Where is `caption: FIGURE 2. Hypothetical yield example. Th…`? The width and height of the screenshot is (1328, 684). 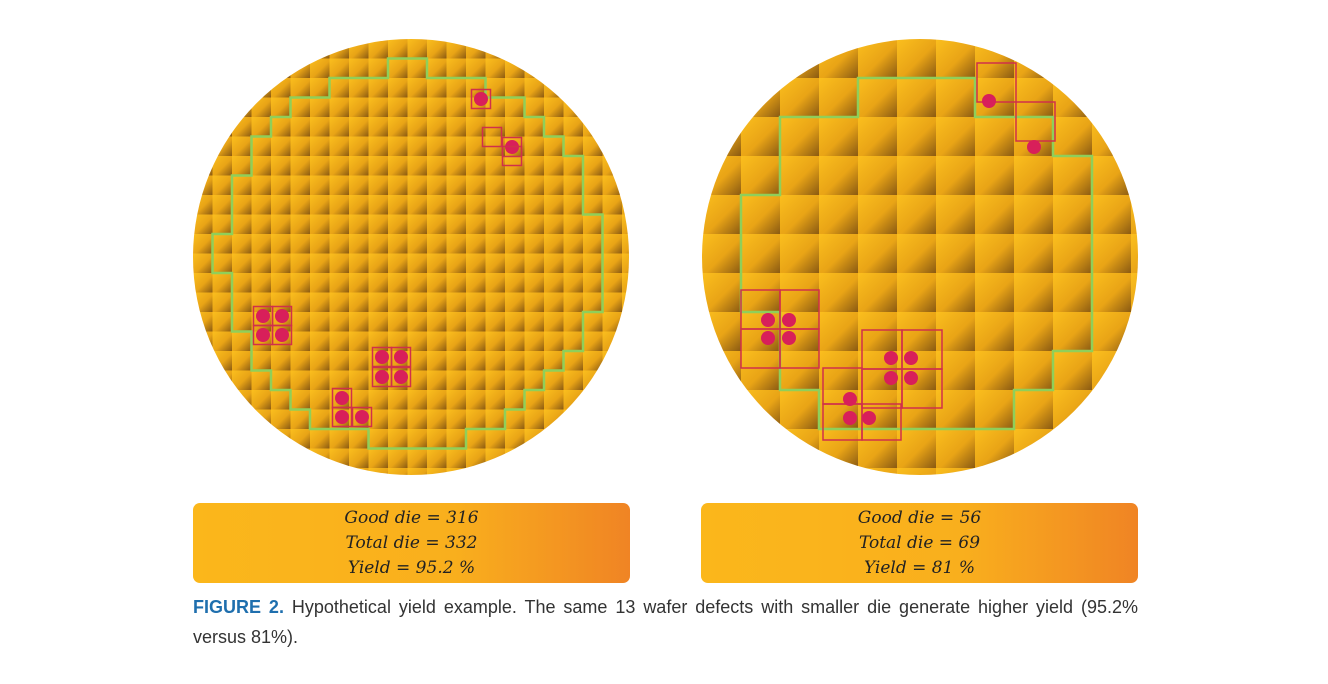 caption: FIGURE 2. Hypothetical yield example. Th… is located at coordinates (665, 622).